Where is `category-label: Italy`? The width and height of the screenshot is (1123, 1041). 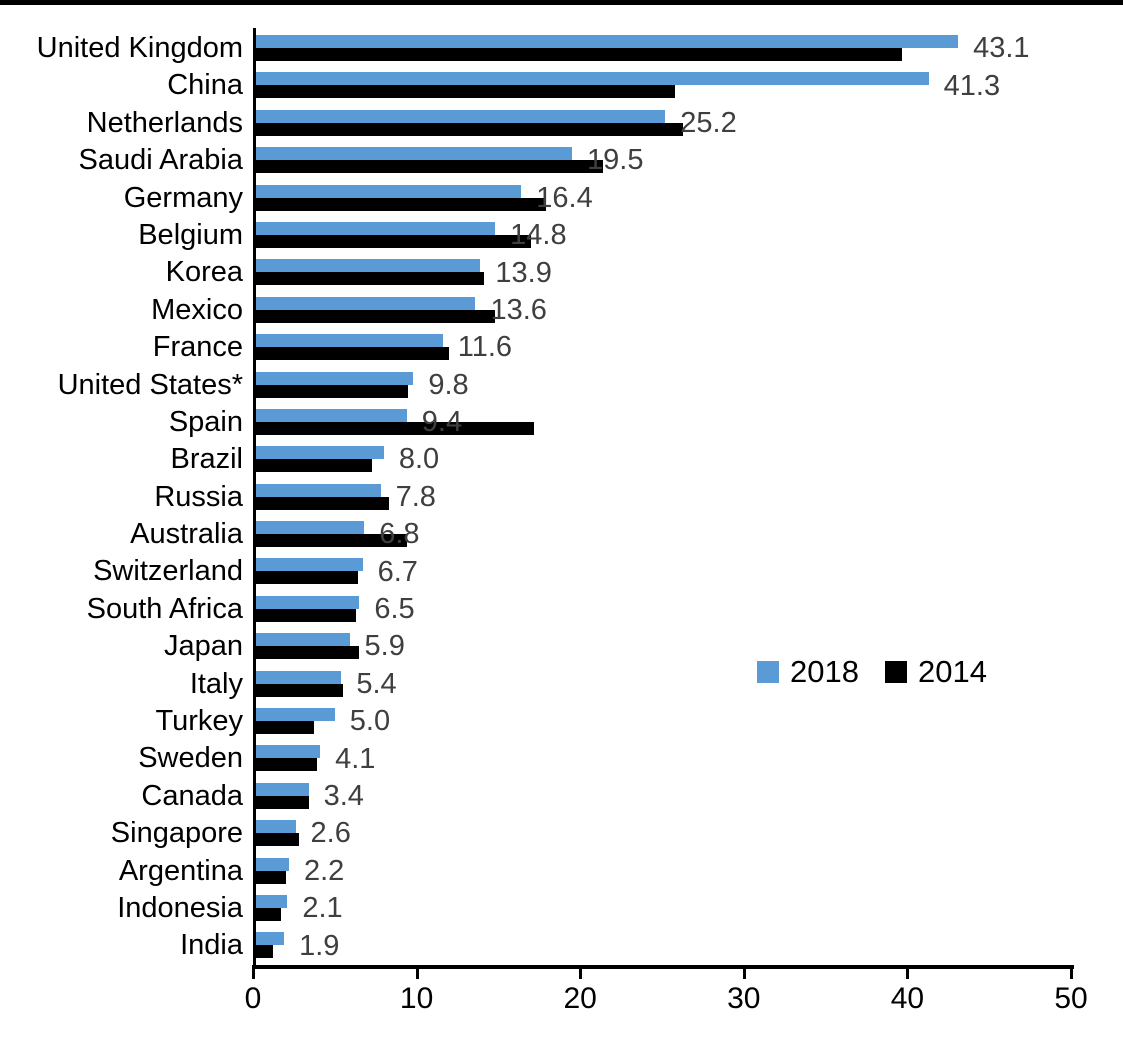 category-label: Italy is located at coordinates (216, 683).